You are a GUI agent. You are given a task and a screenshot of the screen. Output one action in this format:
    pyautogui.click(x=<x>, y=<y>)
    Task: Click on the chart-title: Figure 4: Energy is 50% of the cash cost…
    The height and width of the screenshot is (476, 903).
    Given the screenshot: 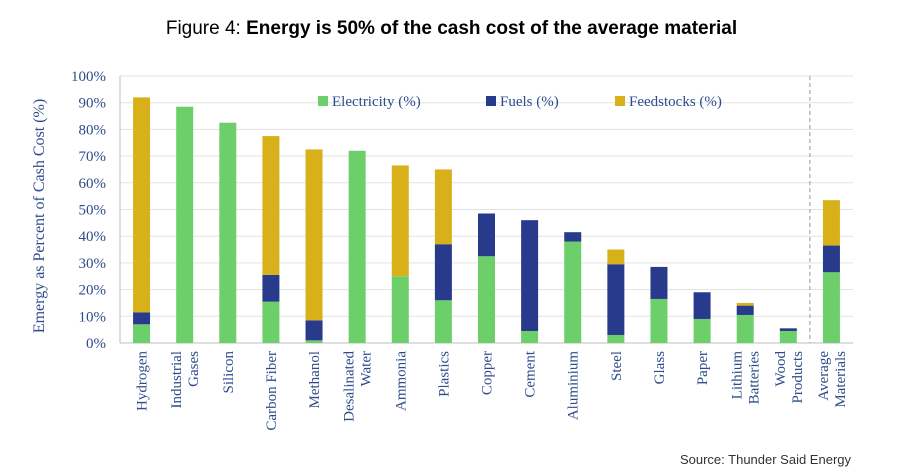 What is the action you would take?
    pyautogui.click(x=451, y=29)
    